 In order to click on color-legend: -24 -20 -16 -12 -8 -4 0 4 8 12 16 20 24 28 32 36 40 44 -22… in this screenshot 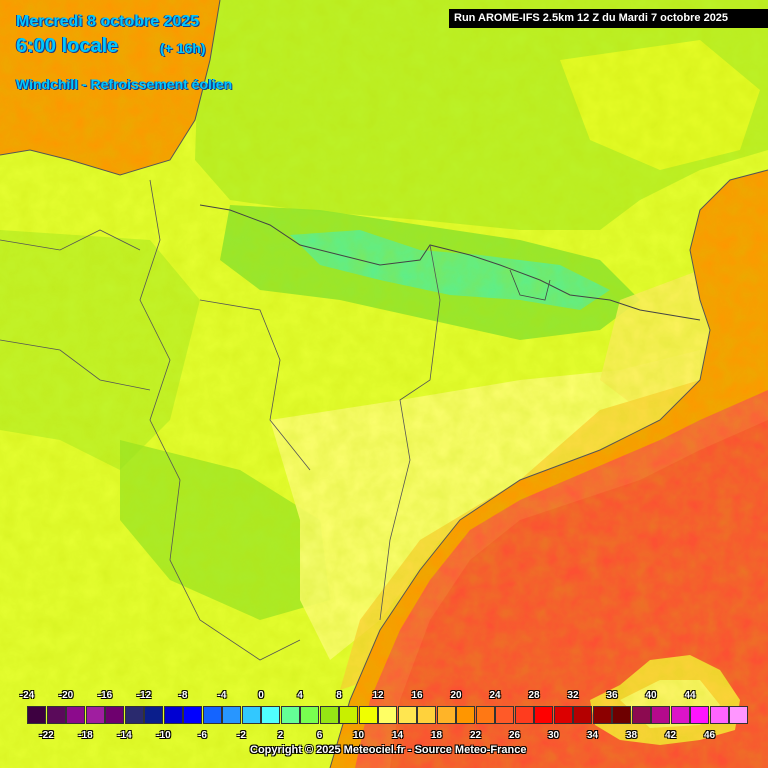, I will do `click(384, 726)`.